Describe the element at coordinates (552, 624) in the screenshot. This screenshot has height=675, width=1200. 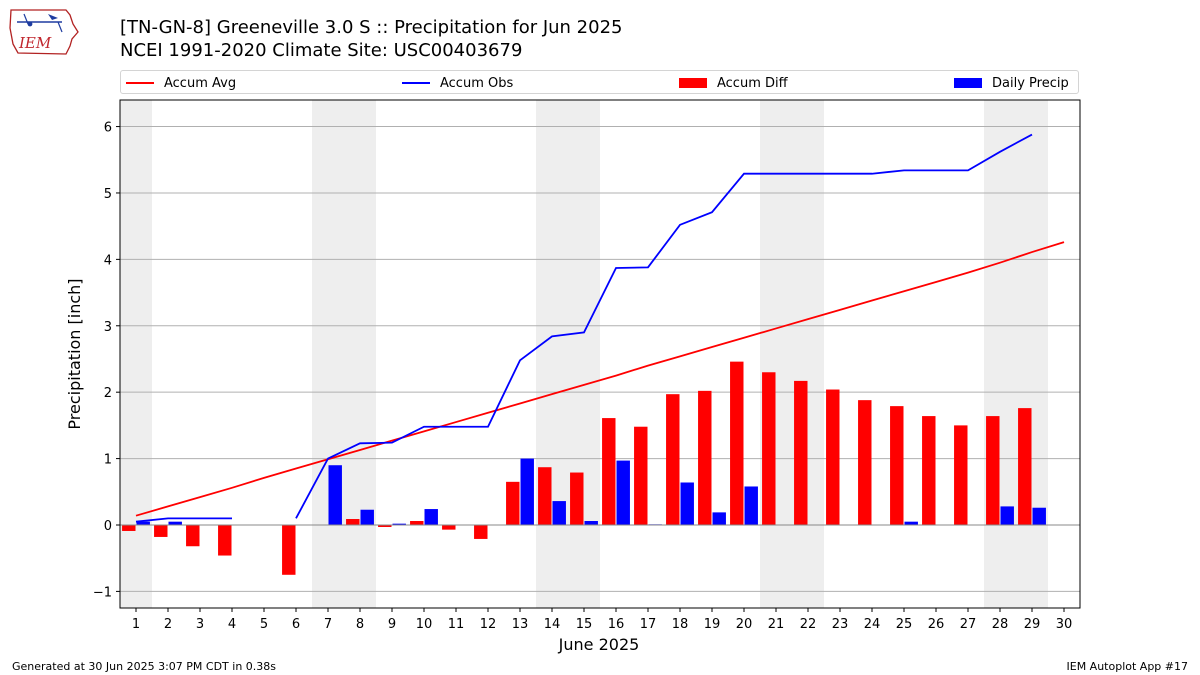
I see `x-tick-label: 14` at that location.